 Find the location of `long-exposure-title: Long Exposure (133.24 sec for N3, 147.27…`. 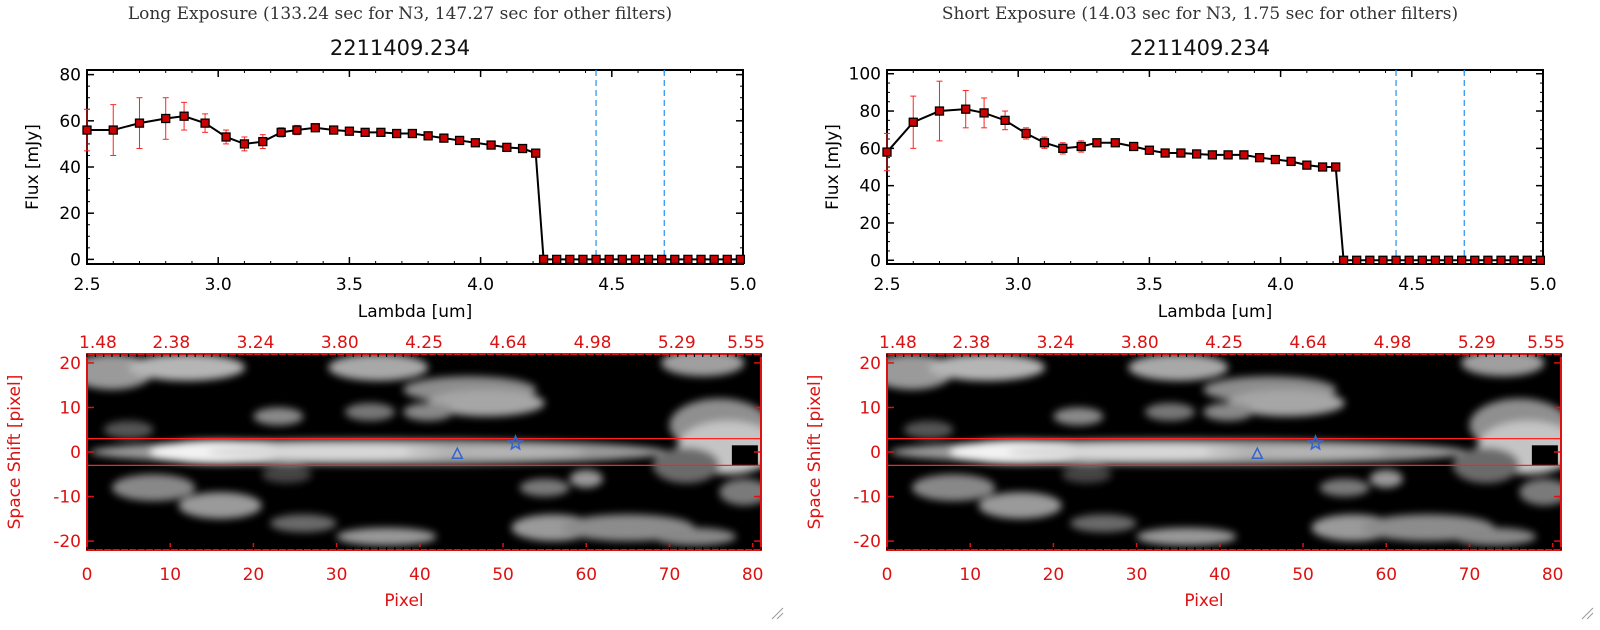

long-exposure-title: Long Exposure (133.24 sec for N3, 147.27… is located at coordinates (400, 14).